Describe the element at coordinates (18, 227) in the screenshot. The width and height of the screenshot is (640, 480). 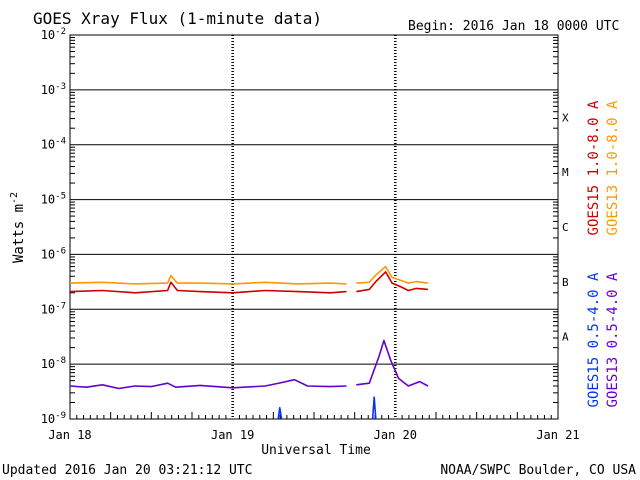
I see `y-axis-label: Watts m-2` at that location.